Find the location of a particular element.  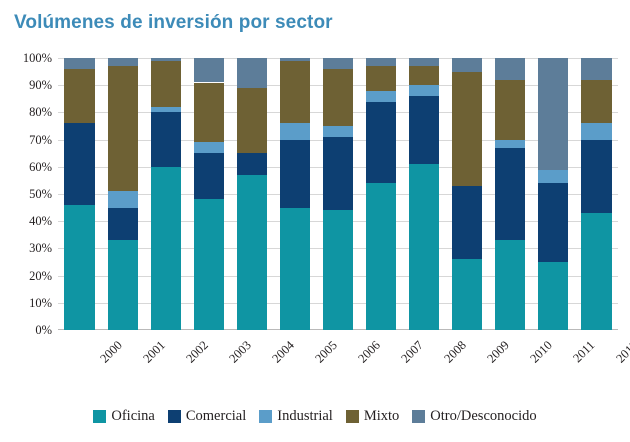

legend-label: Otro/Desconocido is located at coordinates (483, 416).